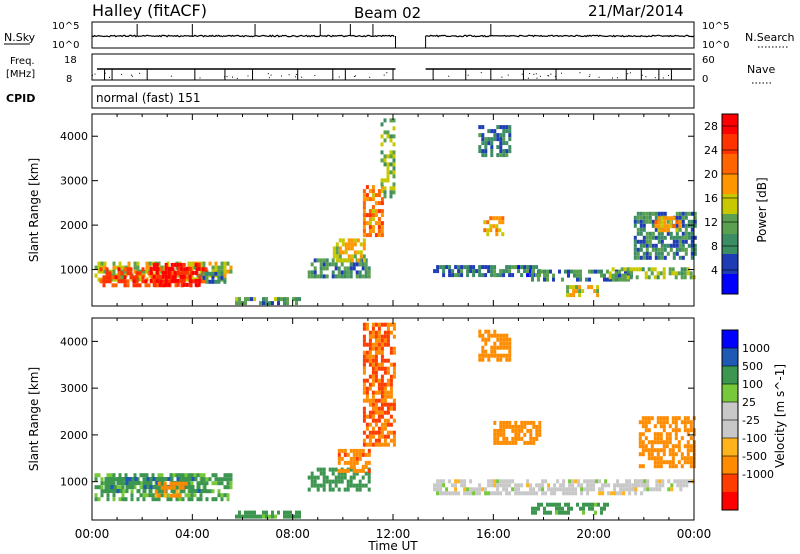 The height and width of the screenshot is (554, 800). What do you see at coordinates (34, 419) in the screenshot?
I see `velocity-y-label: Slant Range [km]` at bounding box center [34, 419].